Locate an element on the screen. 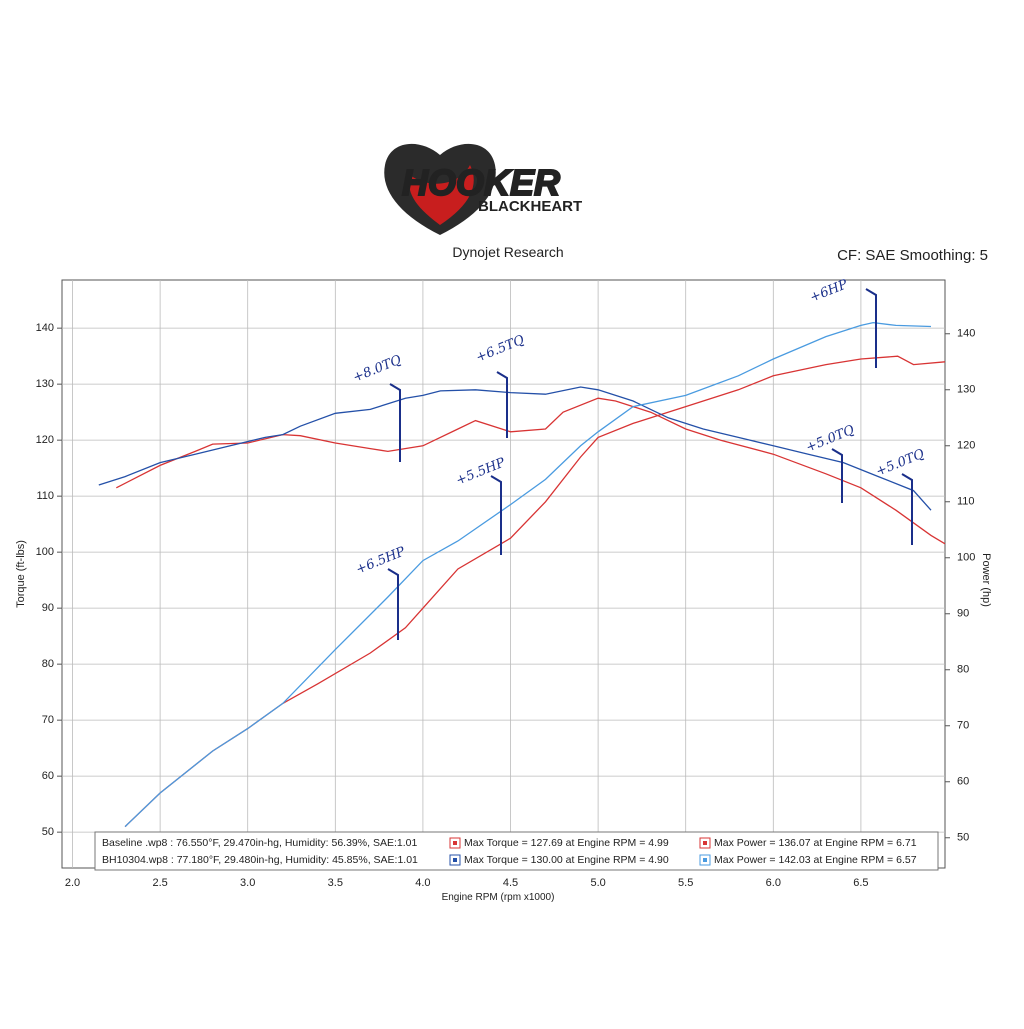 The height and width of the screenshot is (1029, 1024). y2-axis-label: Power (hp) is located at coordinates (986, 580).